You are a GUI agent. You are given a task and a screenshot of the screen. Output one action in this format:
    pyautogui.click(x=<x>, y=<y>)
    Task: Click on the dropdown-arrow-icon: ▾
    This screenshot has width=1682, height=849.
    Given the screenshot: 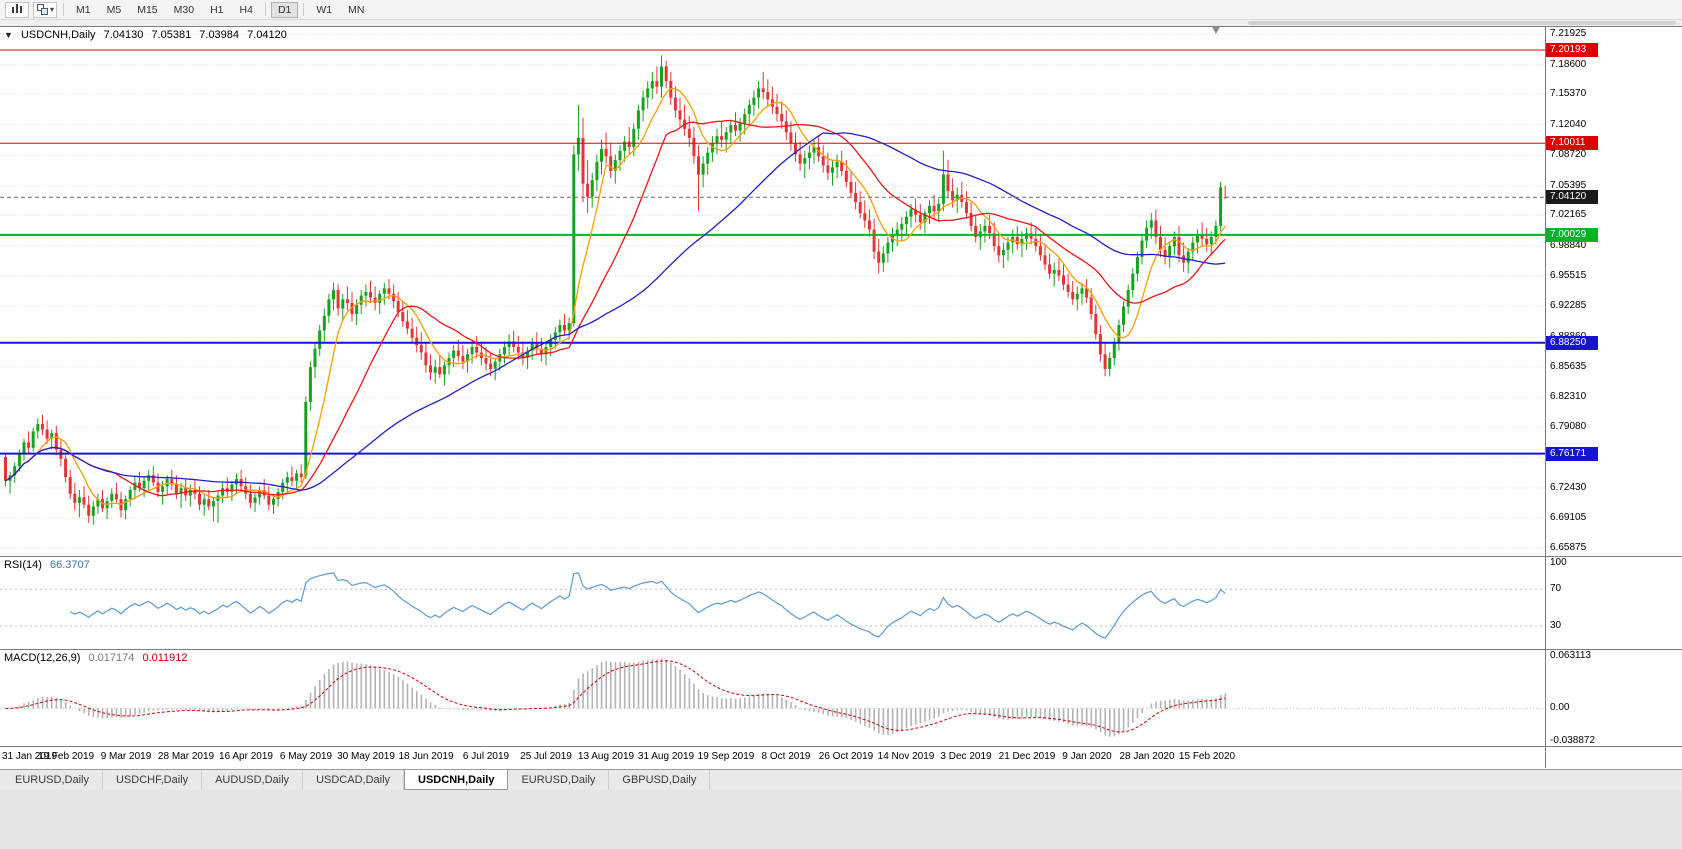 What is the action you would take?
    pyautogui.click(x=52, y=9)
    